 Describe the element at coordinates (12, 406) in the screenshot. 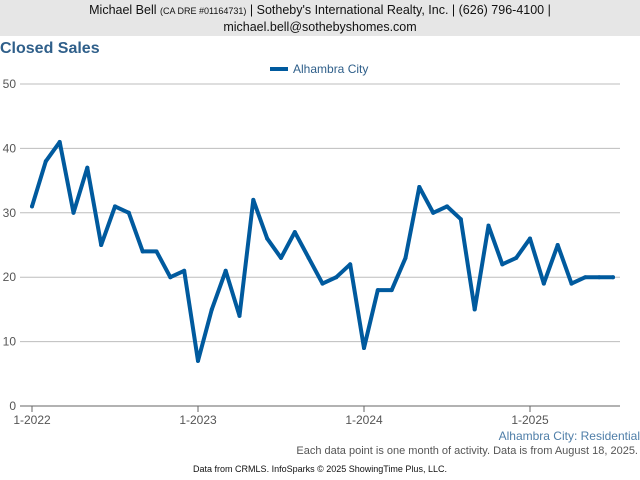

I see `y-tick-label: 0` at that location.